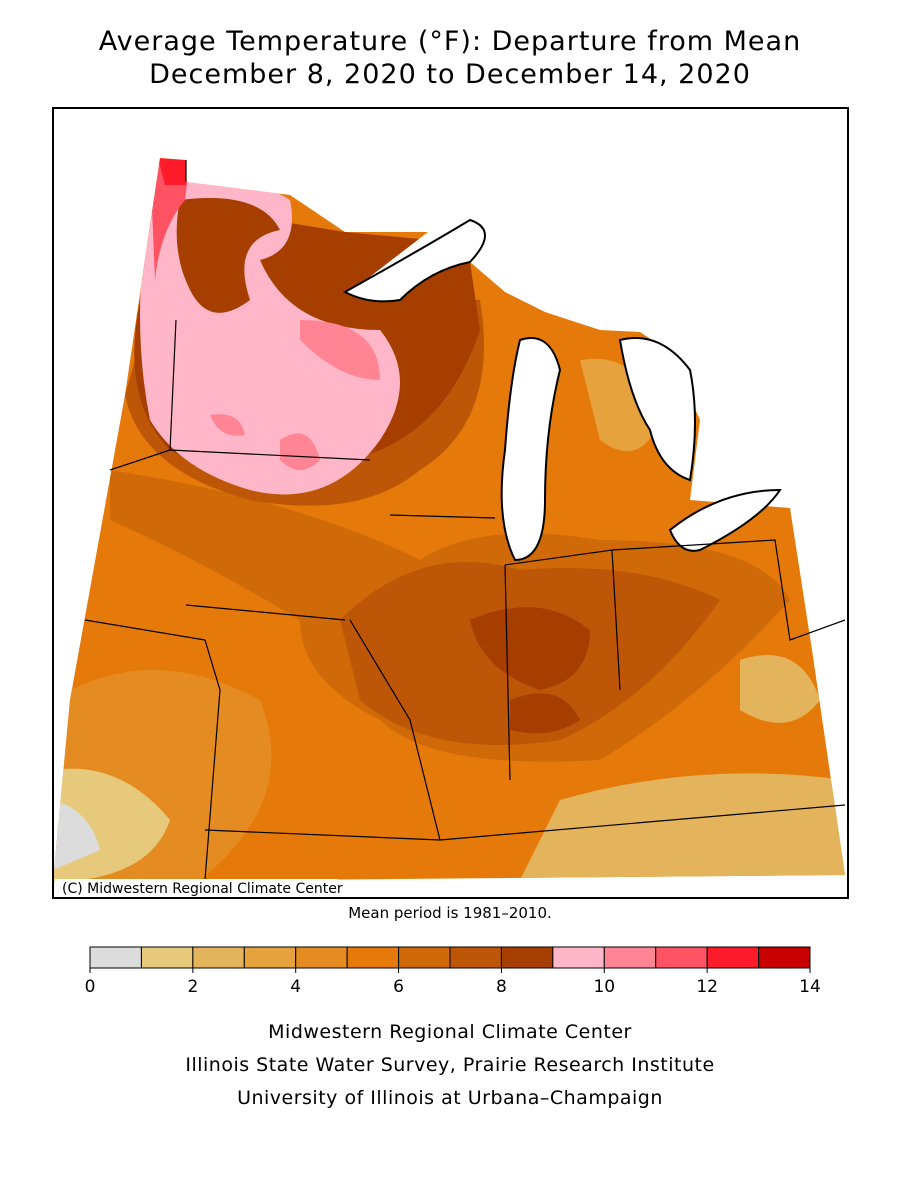  Describe the element at coordinates (604, 987) in the screenshot. I see `legend-tick-label: 10` at that location.